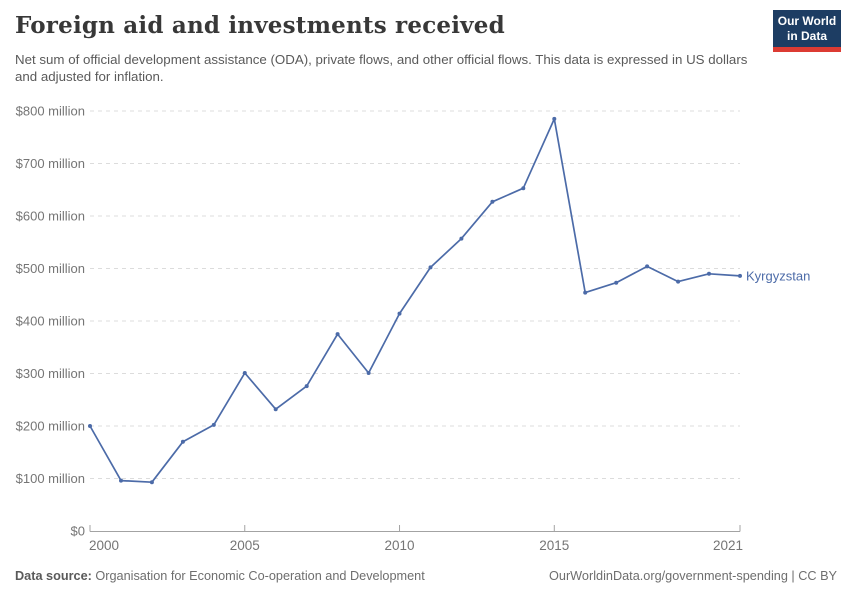 This screenshot has width=850, height=600. What do you see at coordinates (807, 21) in the screenshot?
I see `owid-logo-line1: Our World` at bounding box center [807, 21].